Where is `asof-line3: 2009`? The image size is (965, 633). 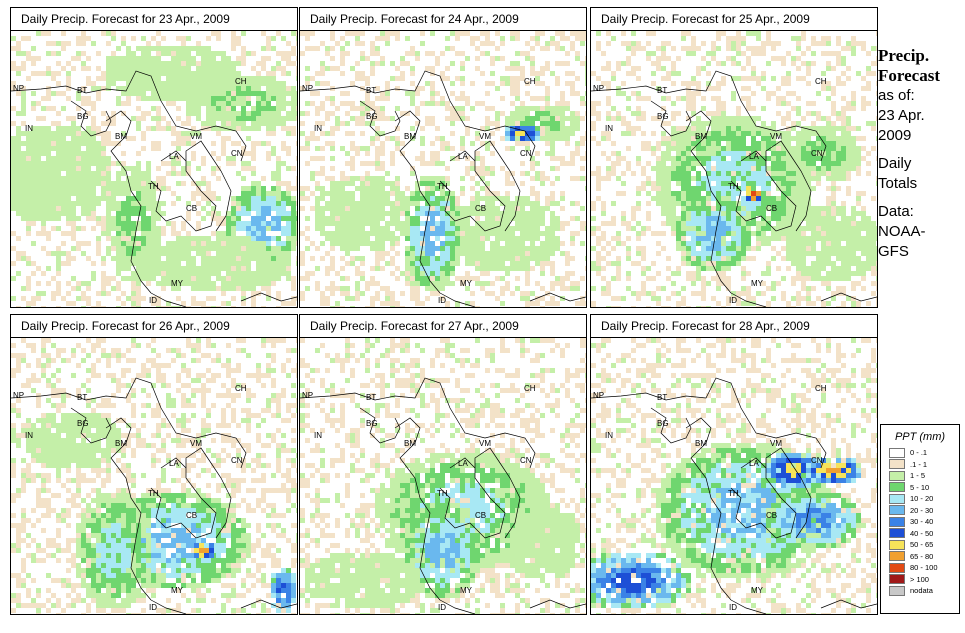 asof-line3: 2009 is located at coordinates (895, 135).